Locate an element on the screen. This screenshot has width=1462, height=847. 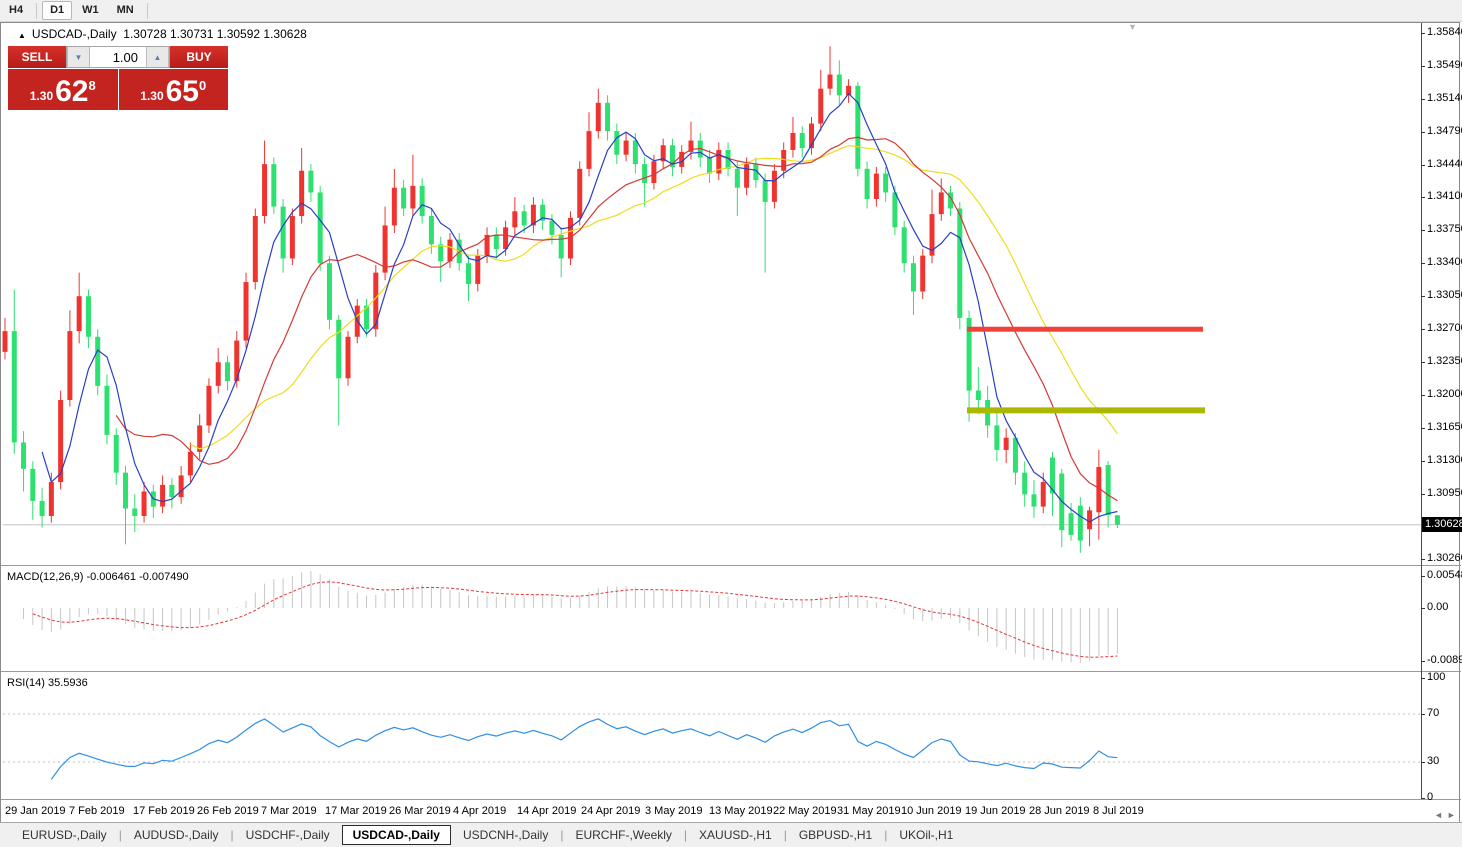
price-axis-label: 1.34790 is located at coordinates (1444, 131).